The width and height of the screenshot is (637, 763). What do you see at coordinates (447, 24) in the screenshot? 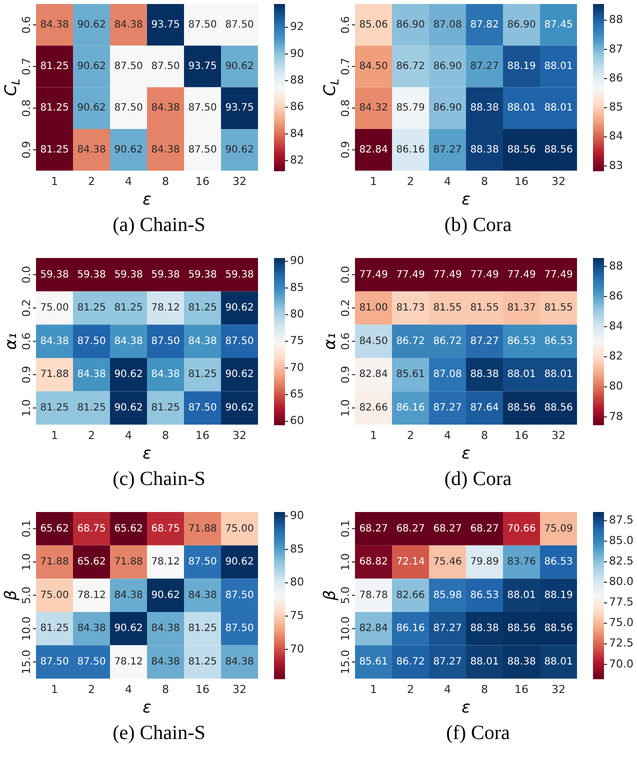
I see `data-label: 87.08` at bounding box center [447, 24].